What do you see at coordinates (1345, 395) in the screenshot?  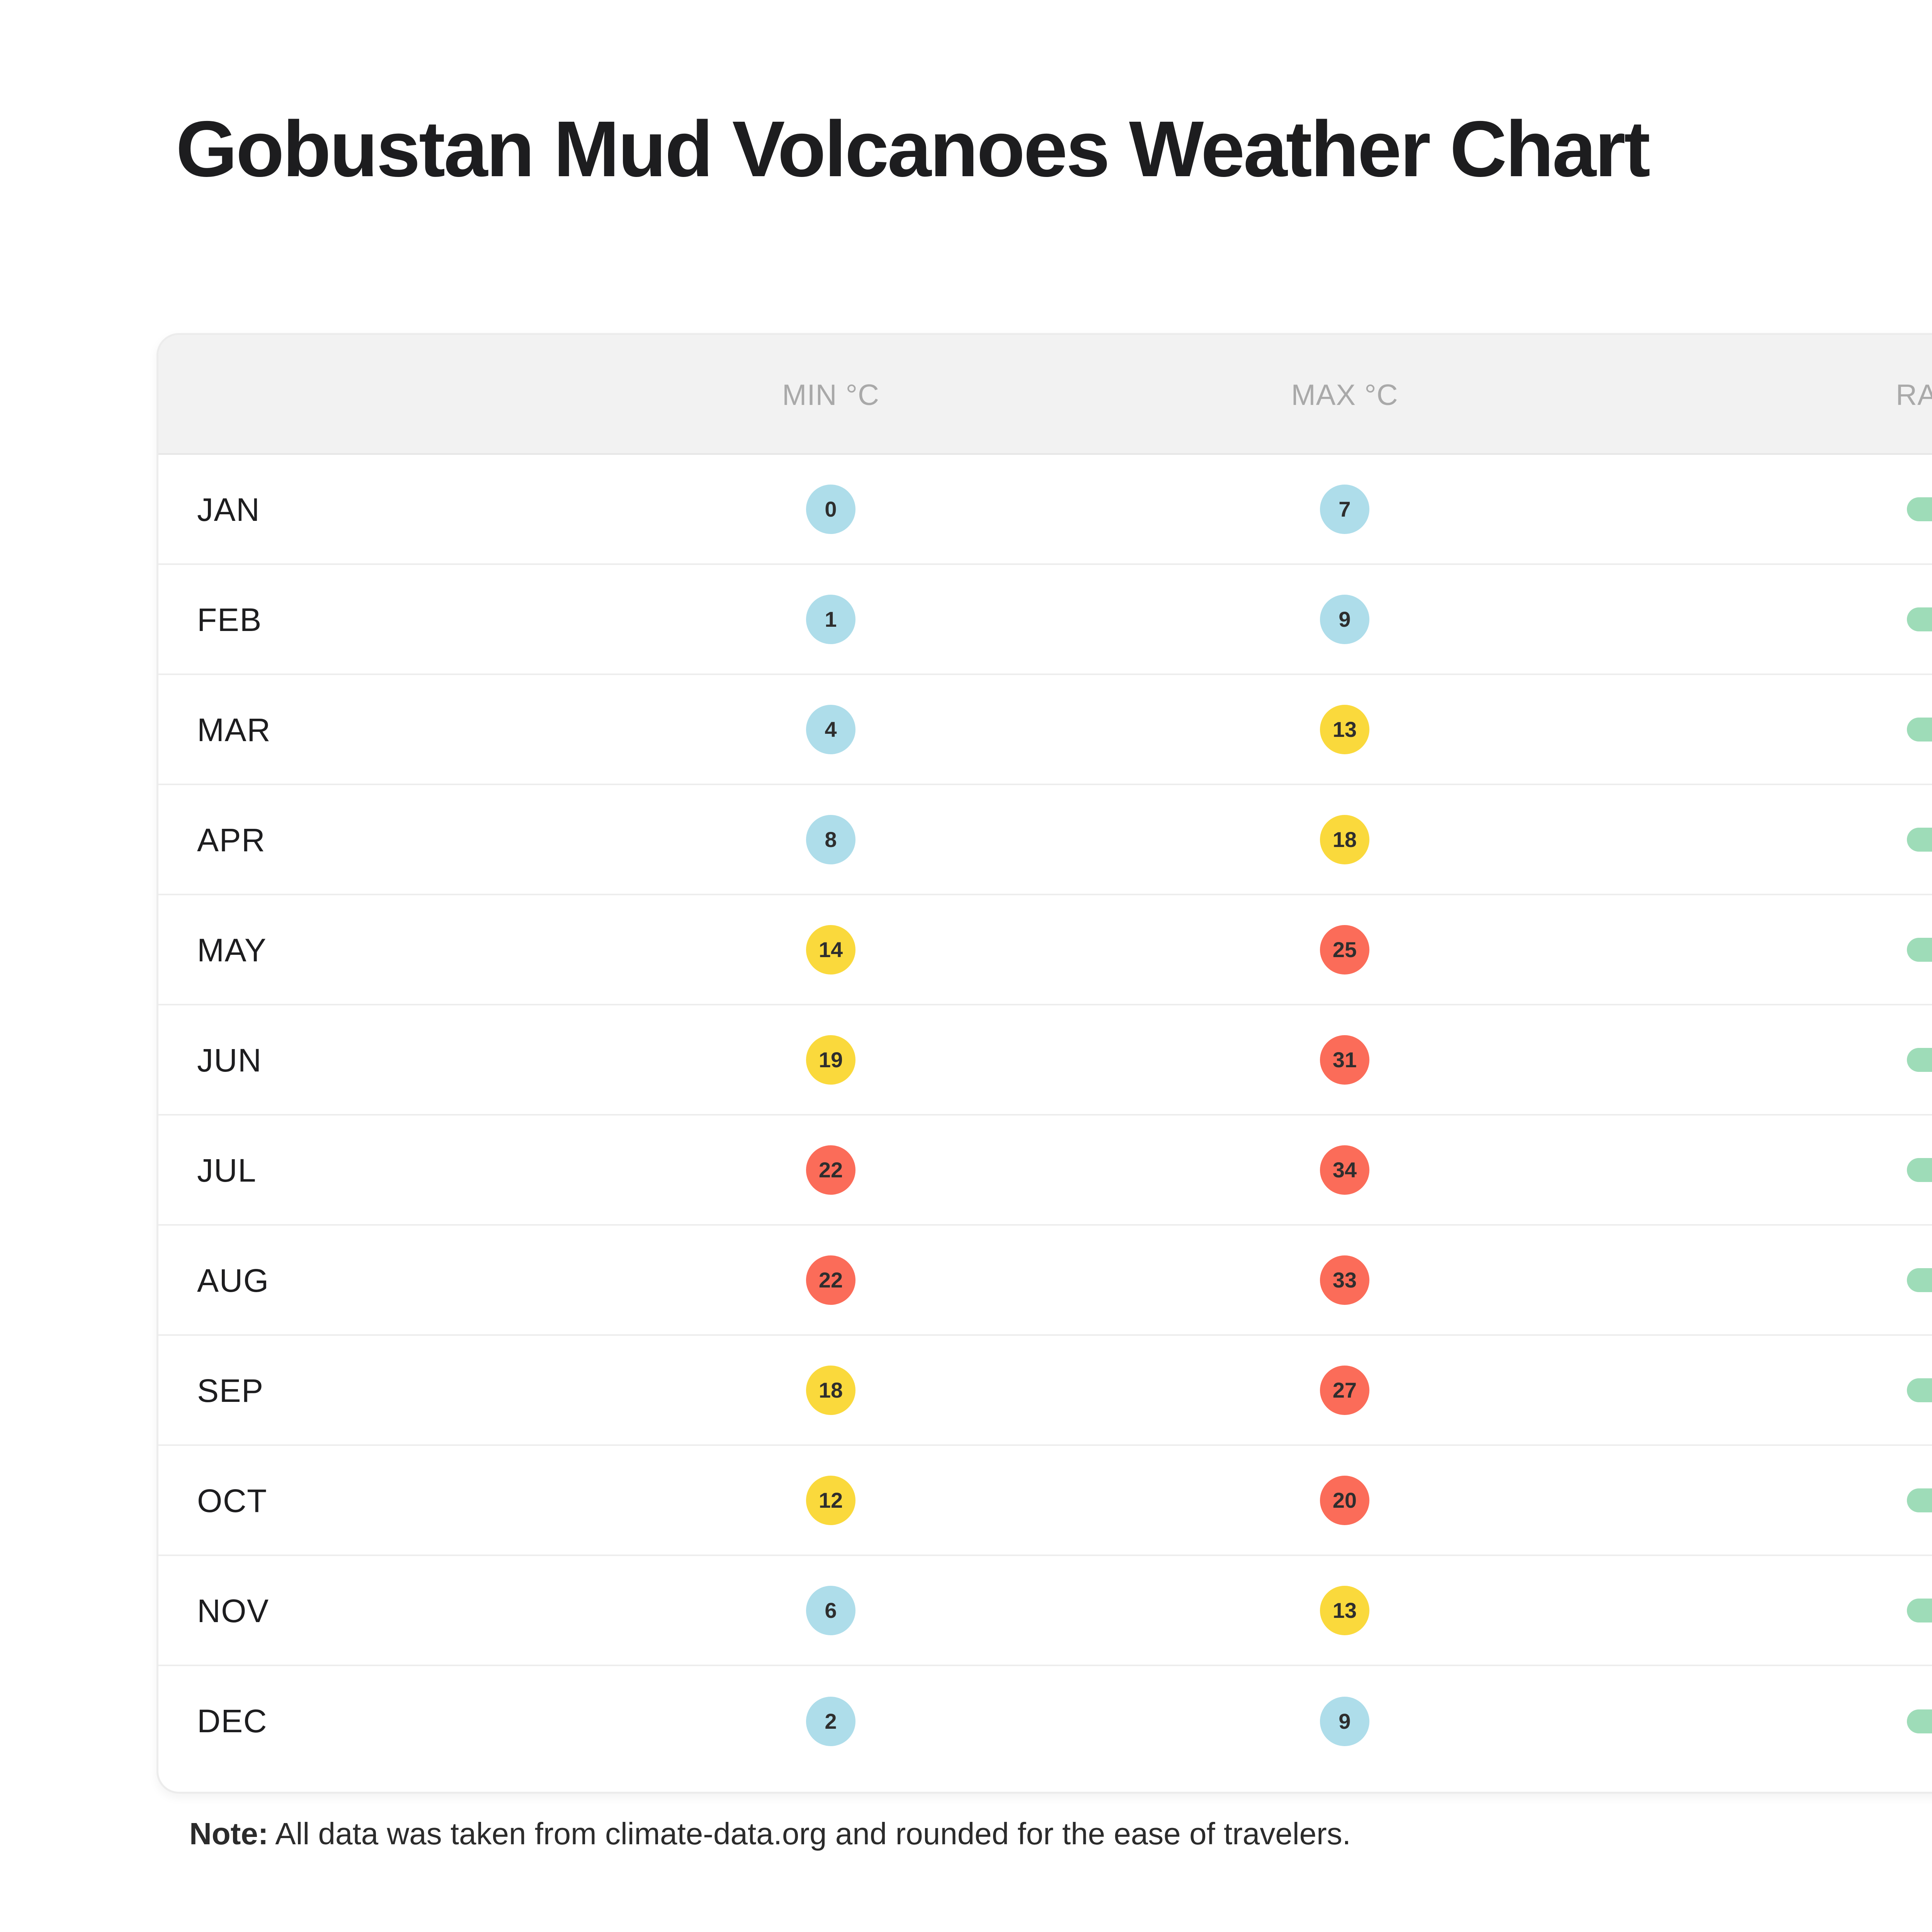 I see `column-header-max: MAX °C` at bounding box center [1345, 395].